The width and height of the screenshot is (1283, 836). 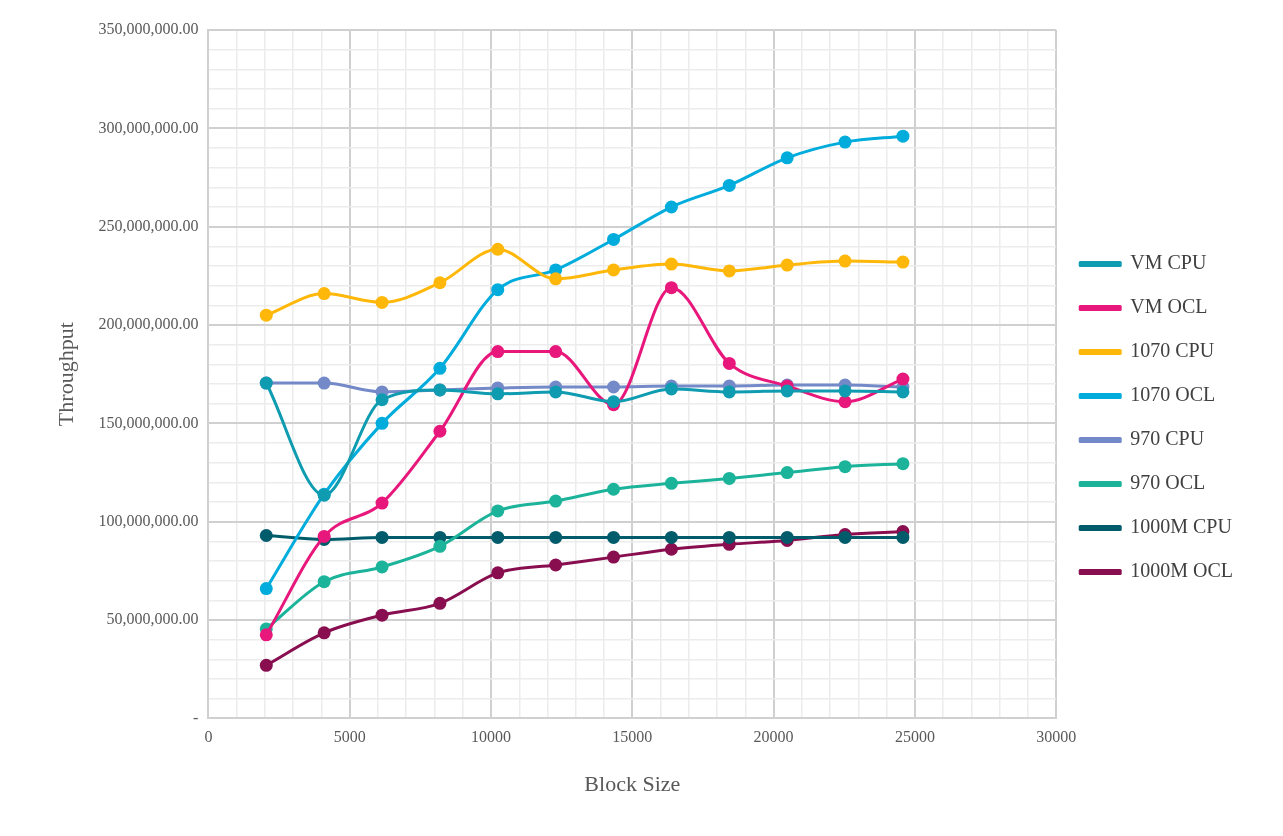 I want to click on legend-label: 1070 OCL, so click(x=1173, y=394).